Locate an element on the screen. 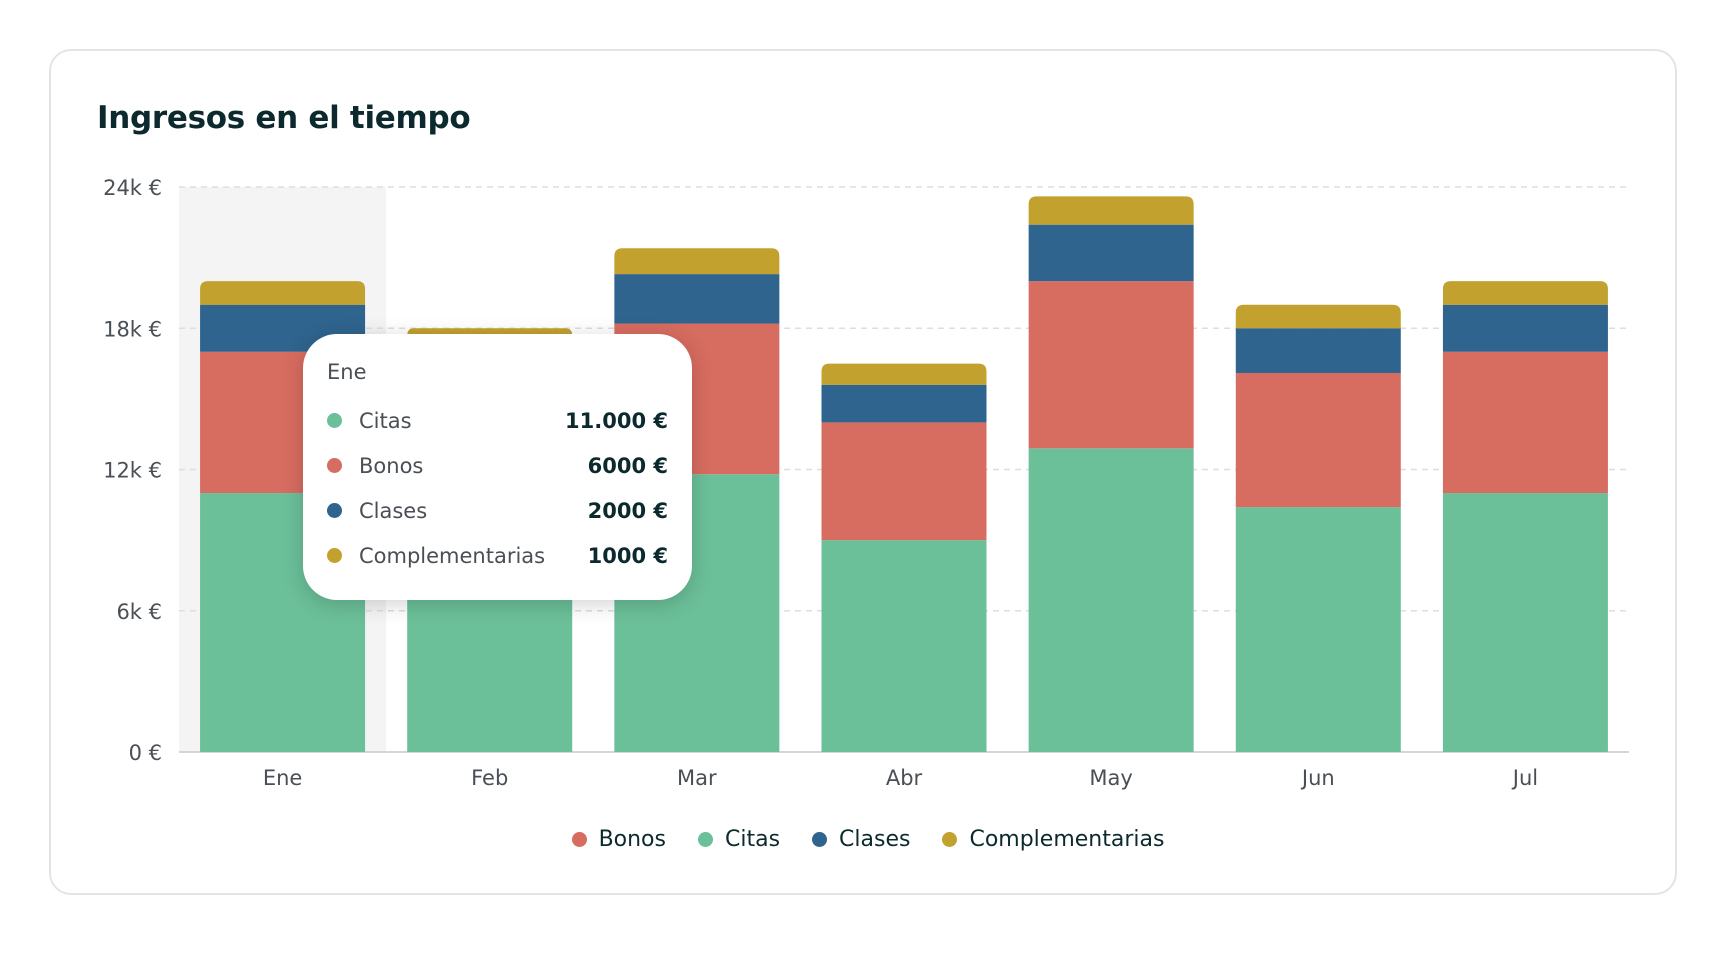  y-tick-label: 6k € is located at coordinates (139, 612).